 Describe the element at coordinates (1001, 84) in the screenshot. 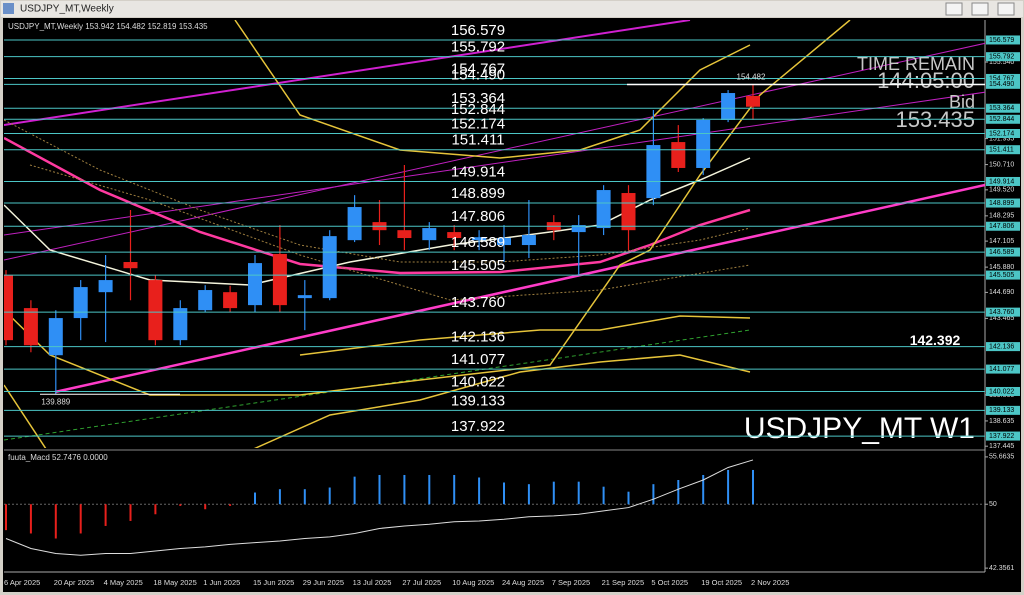

I see `level-axis-label: 154.490` at that location.